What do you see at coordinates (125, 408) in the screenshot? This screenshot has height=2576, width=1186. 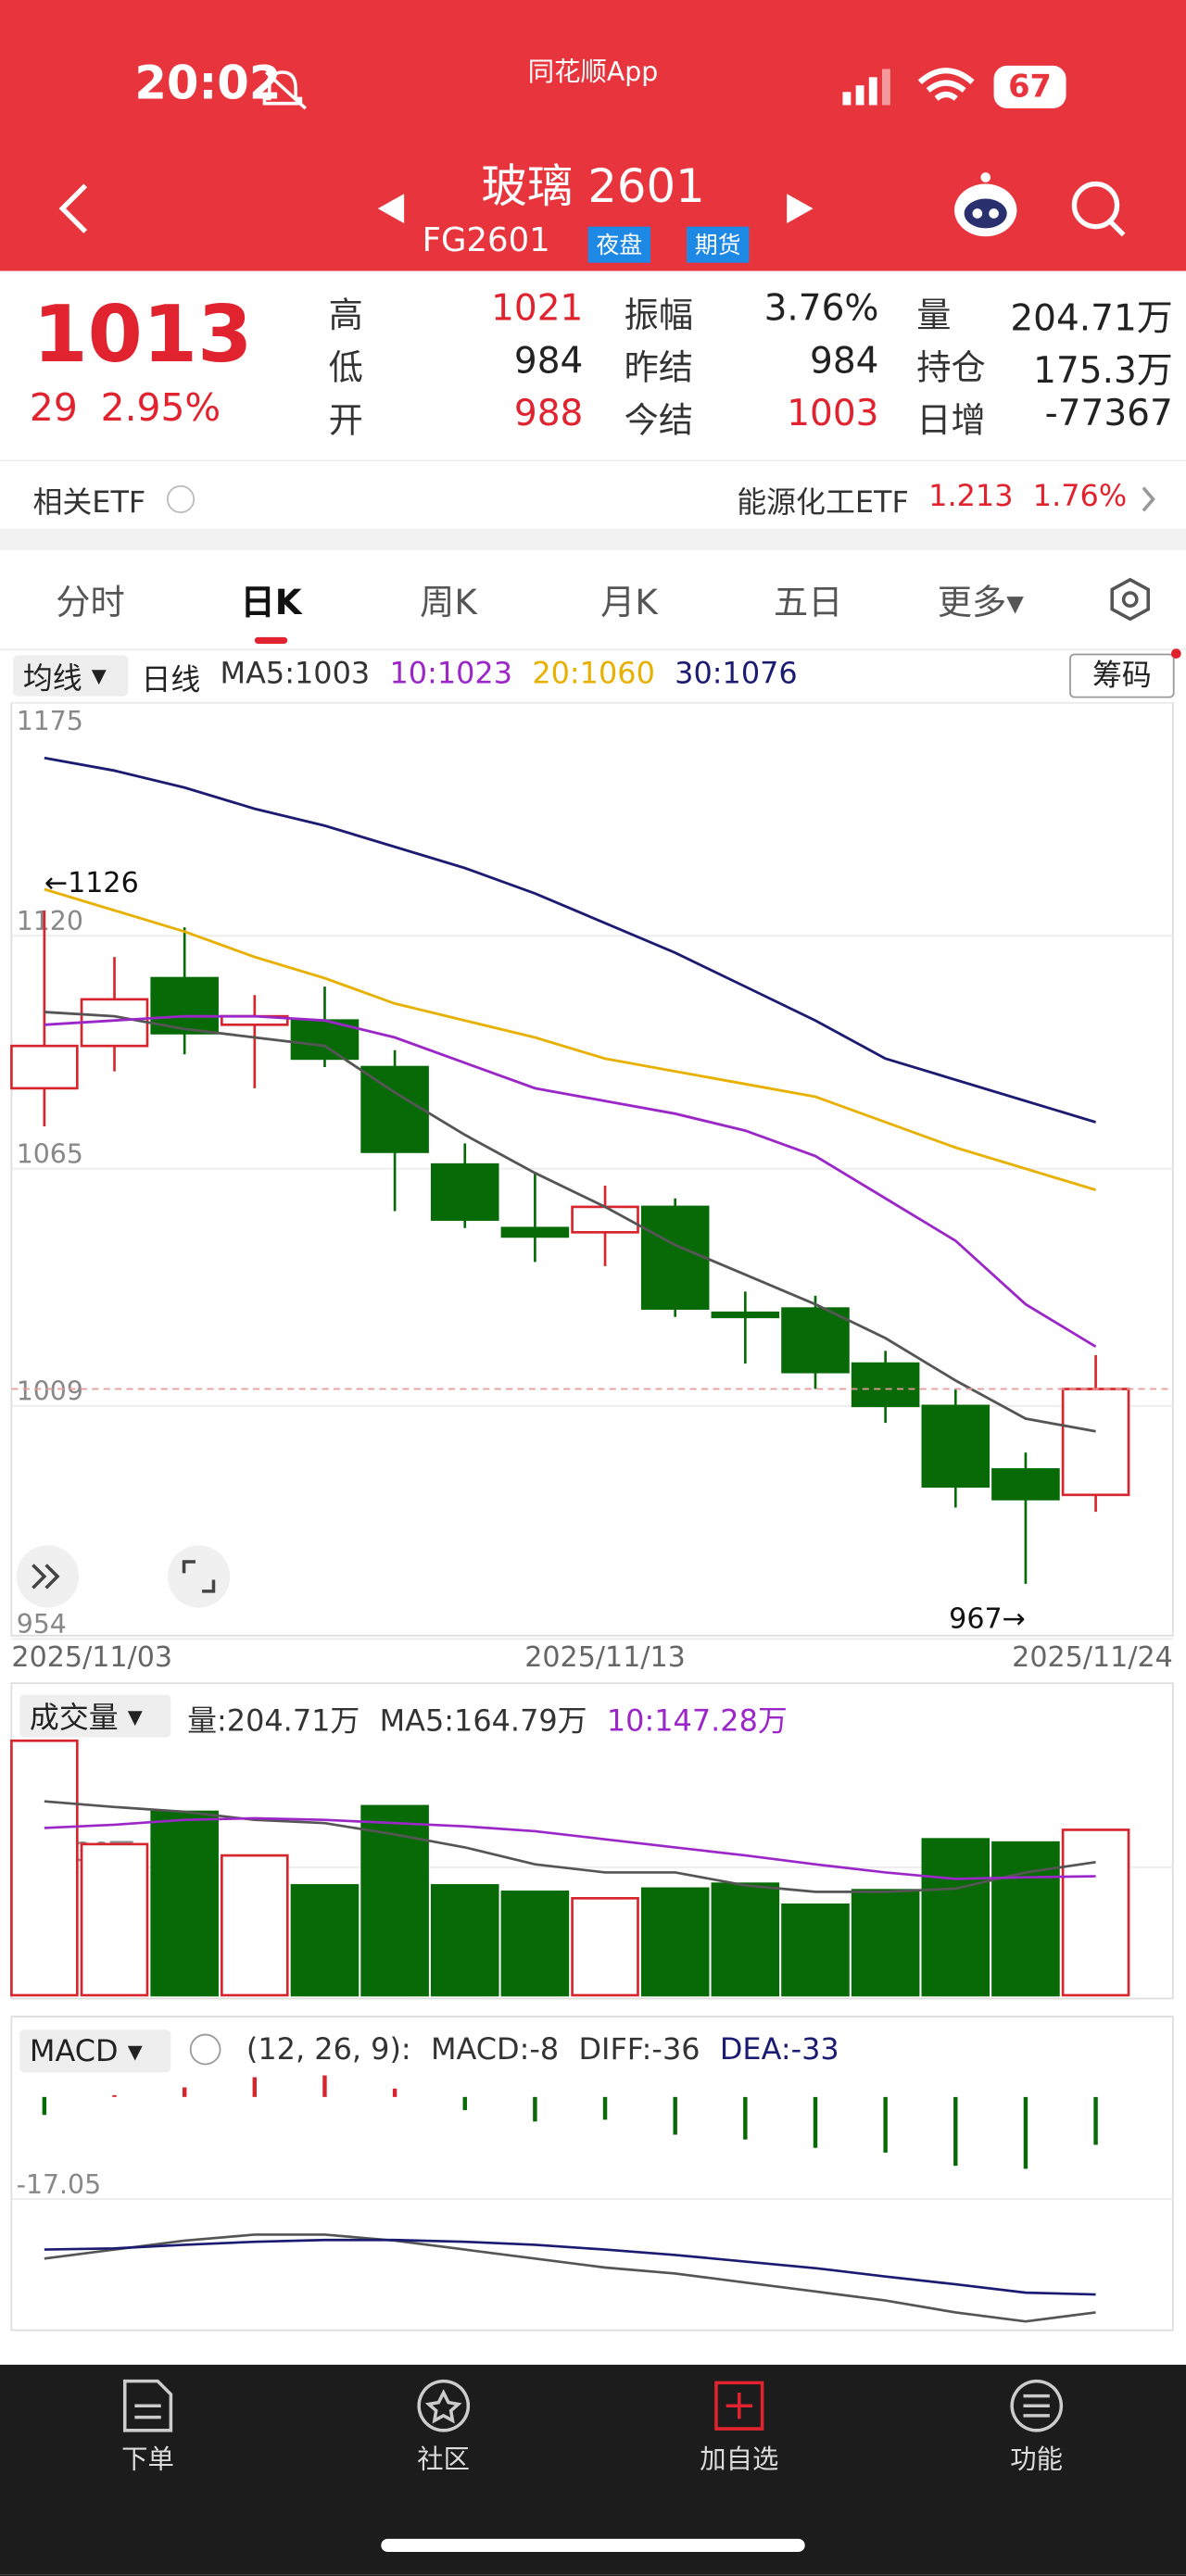 I see `price-change: 29 2.95%` at bounding box center [125, 408].